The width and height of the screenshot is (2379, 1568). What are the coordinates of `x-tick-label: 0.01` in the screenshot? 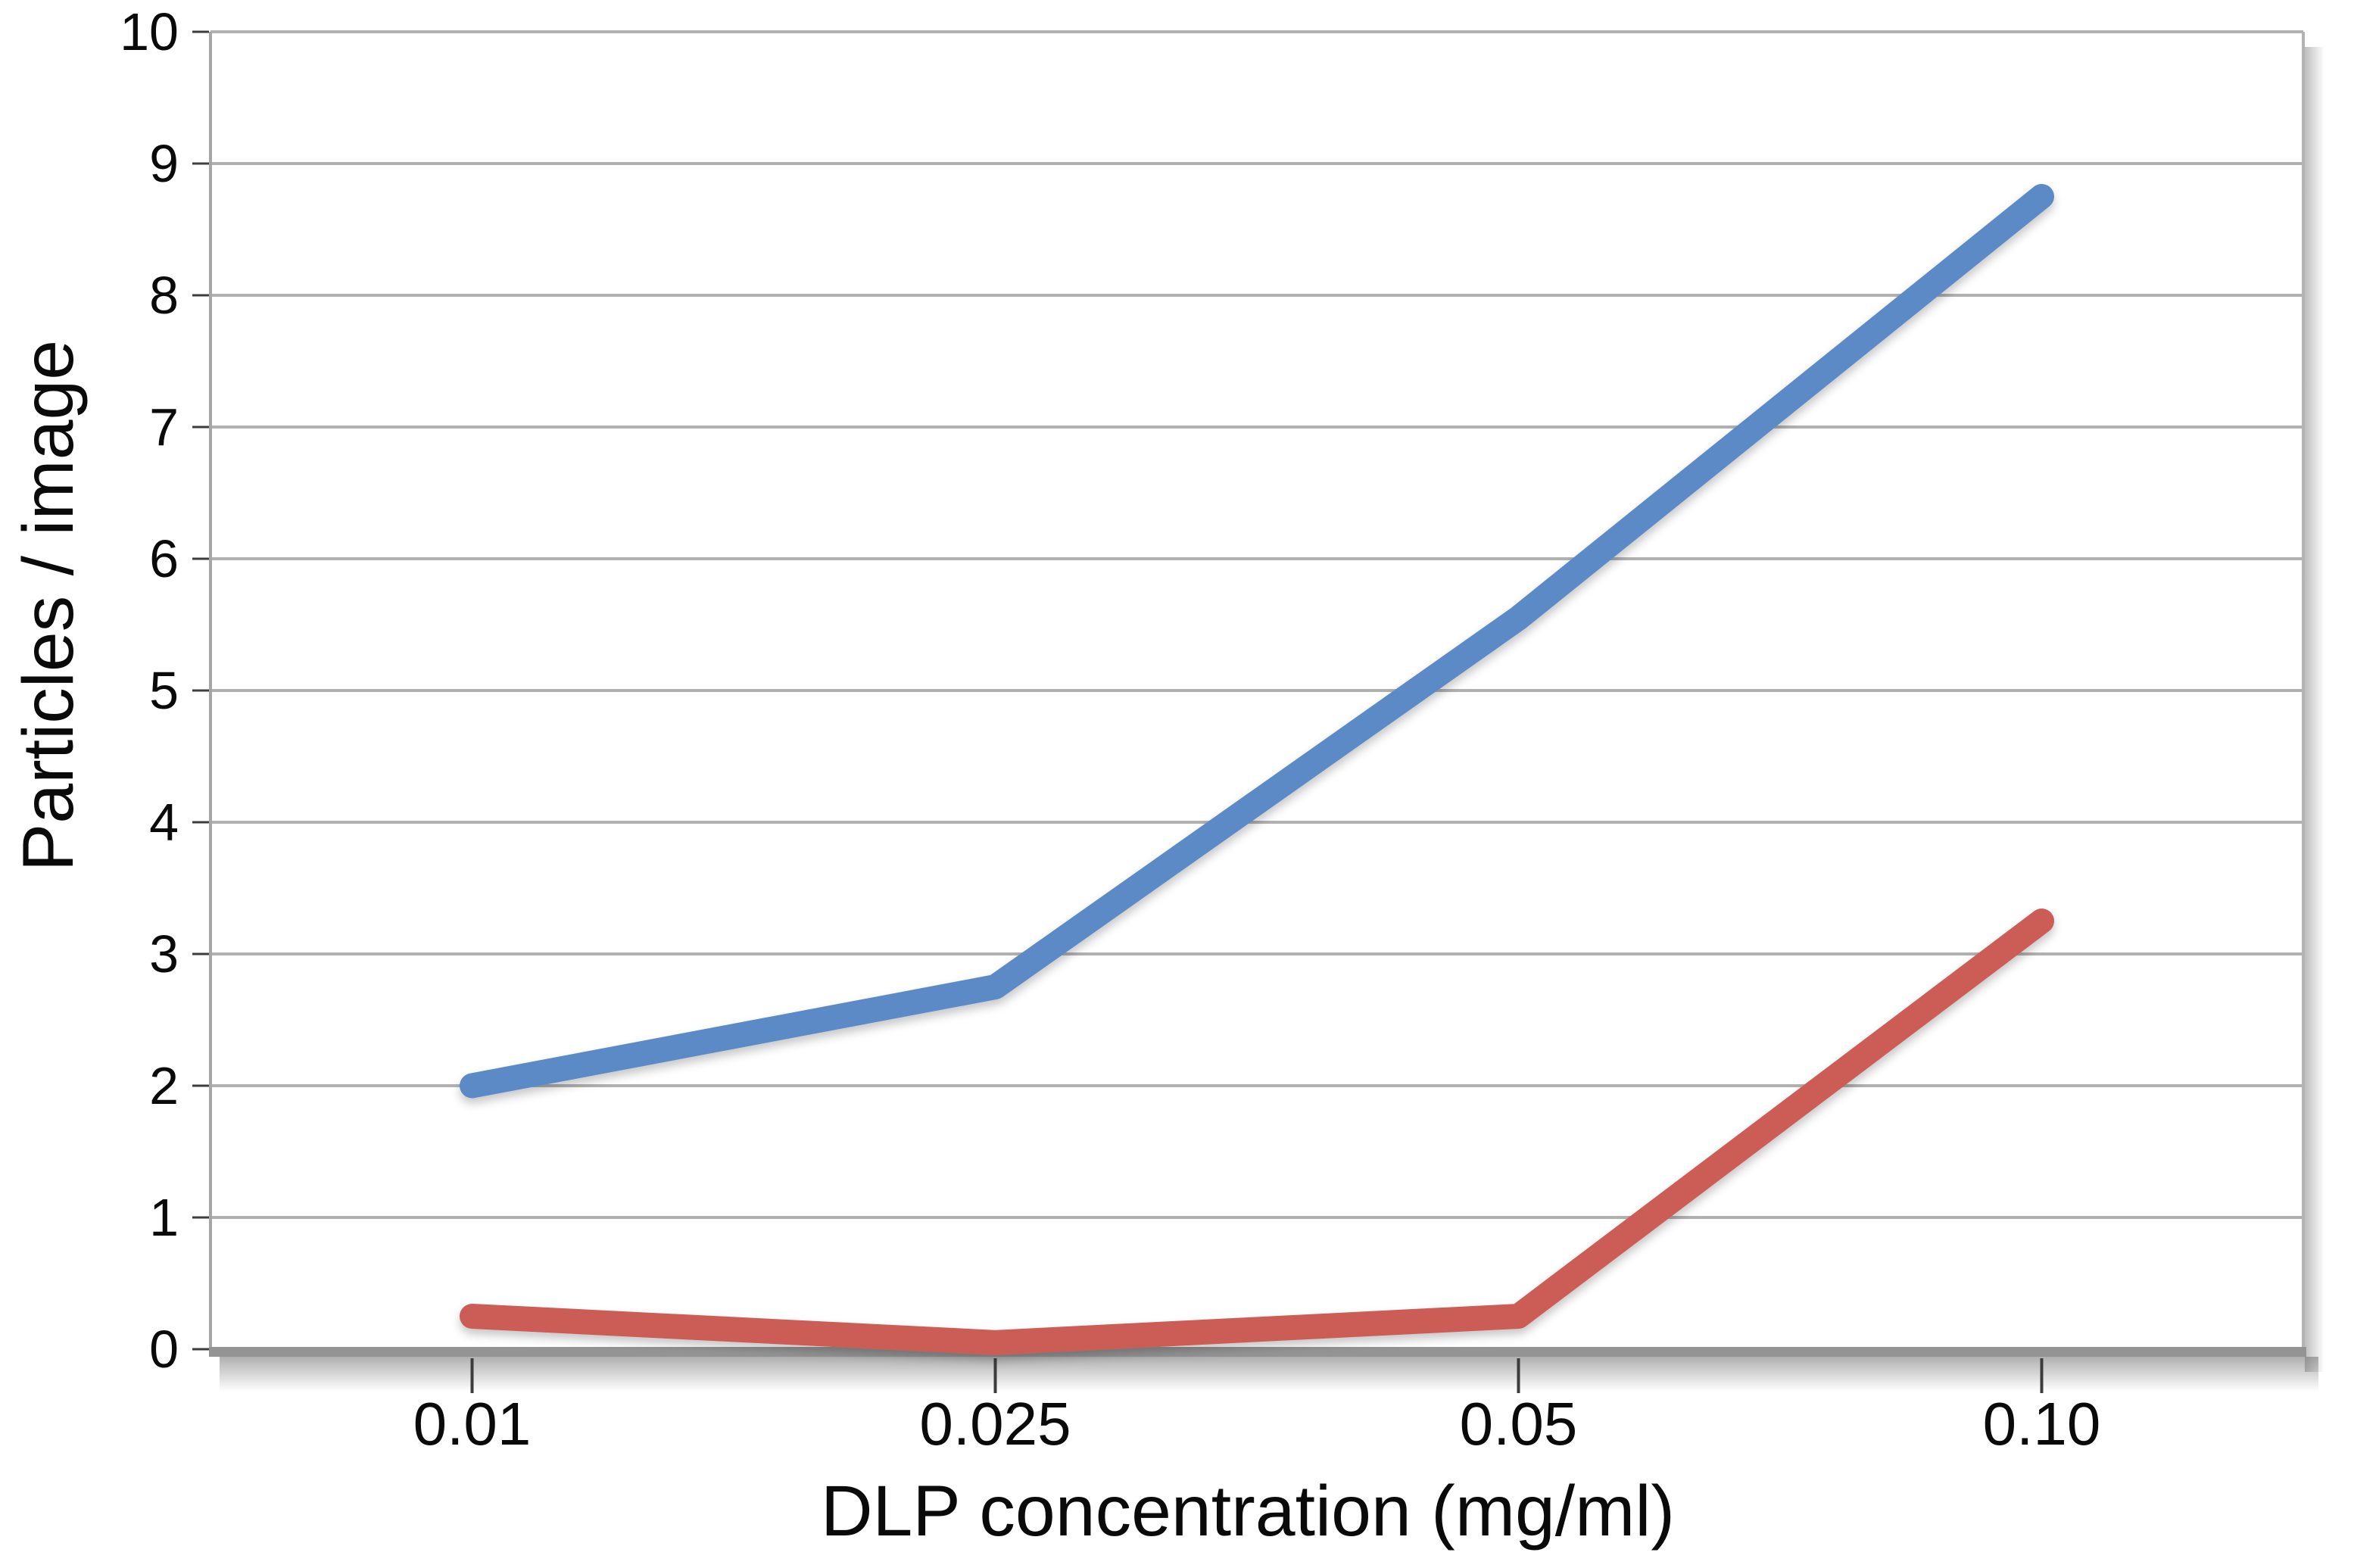 It's located at (472, 1423).